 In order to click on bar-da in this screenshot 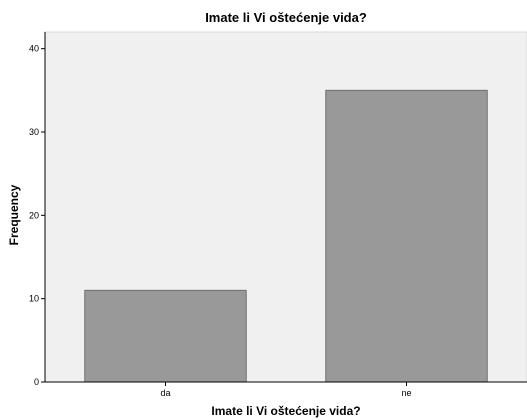, I will do `click(165, 336)`.